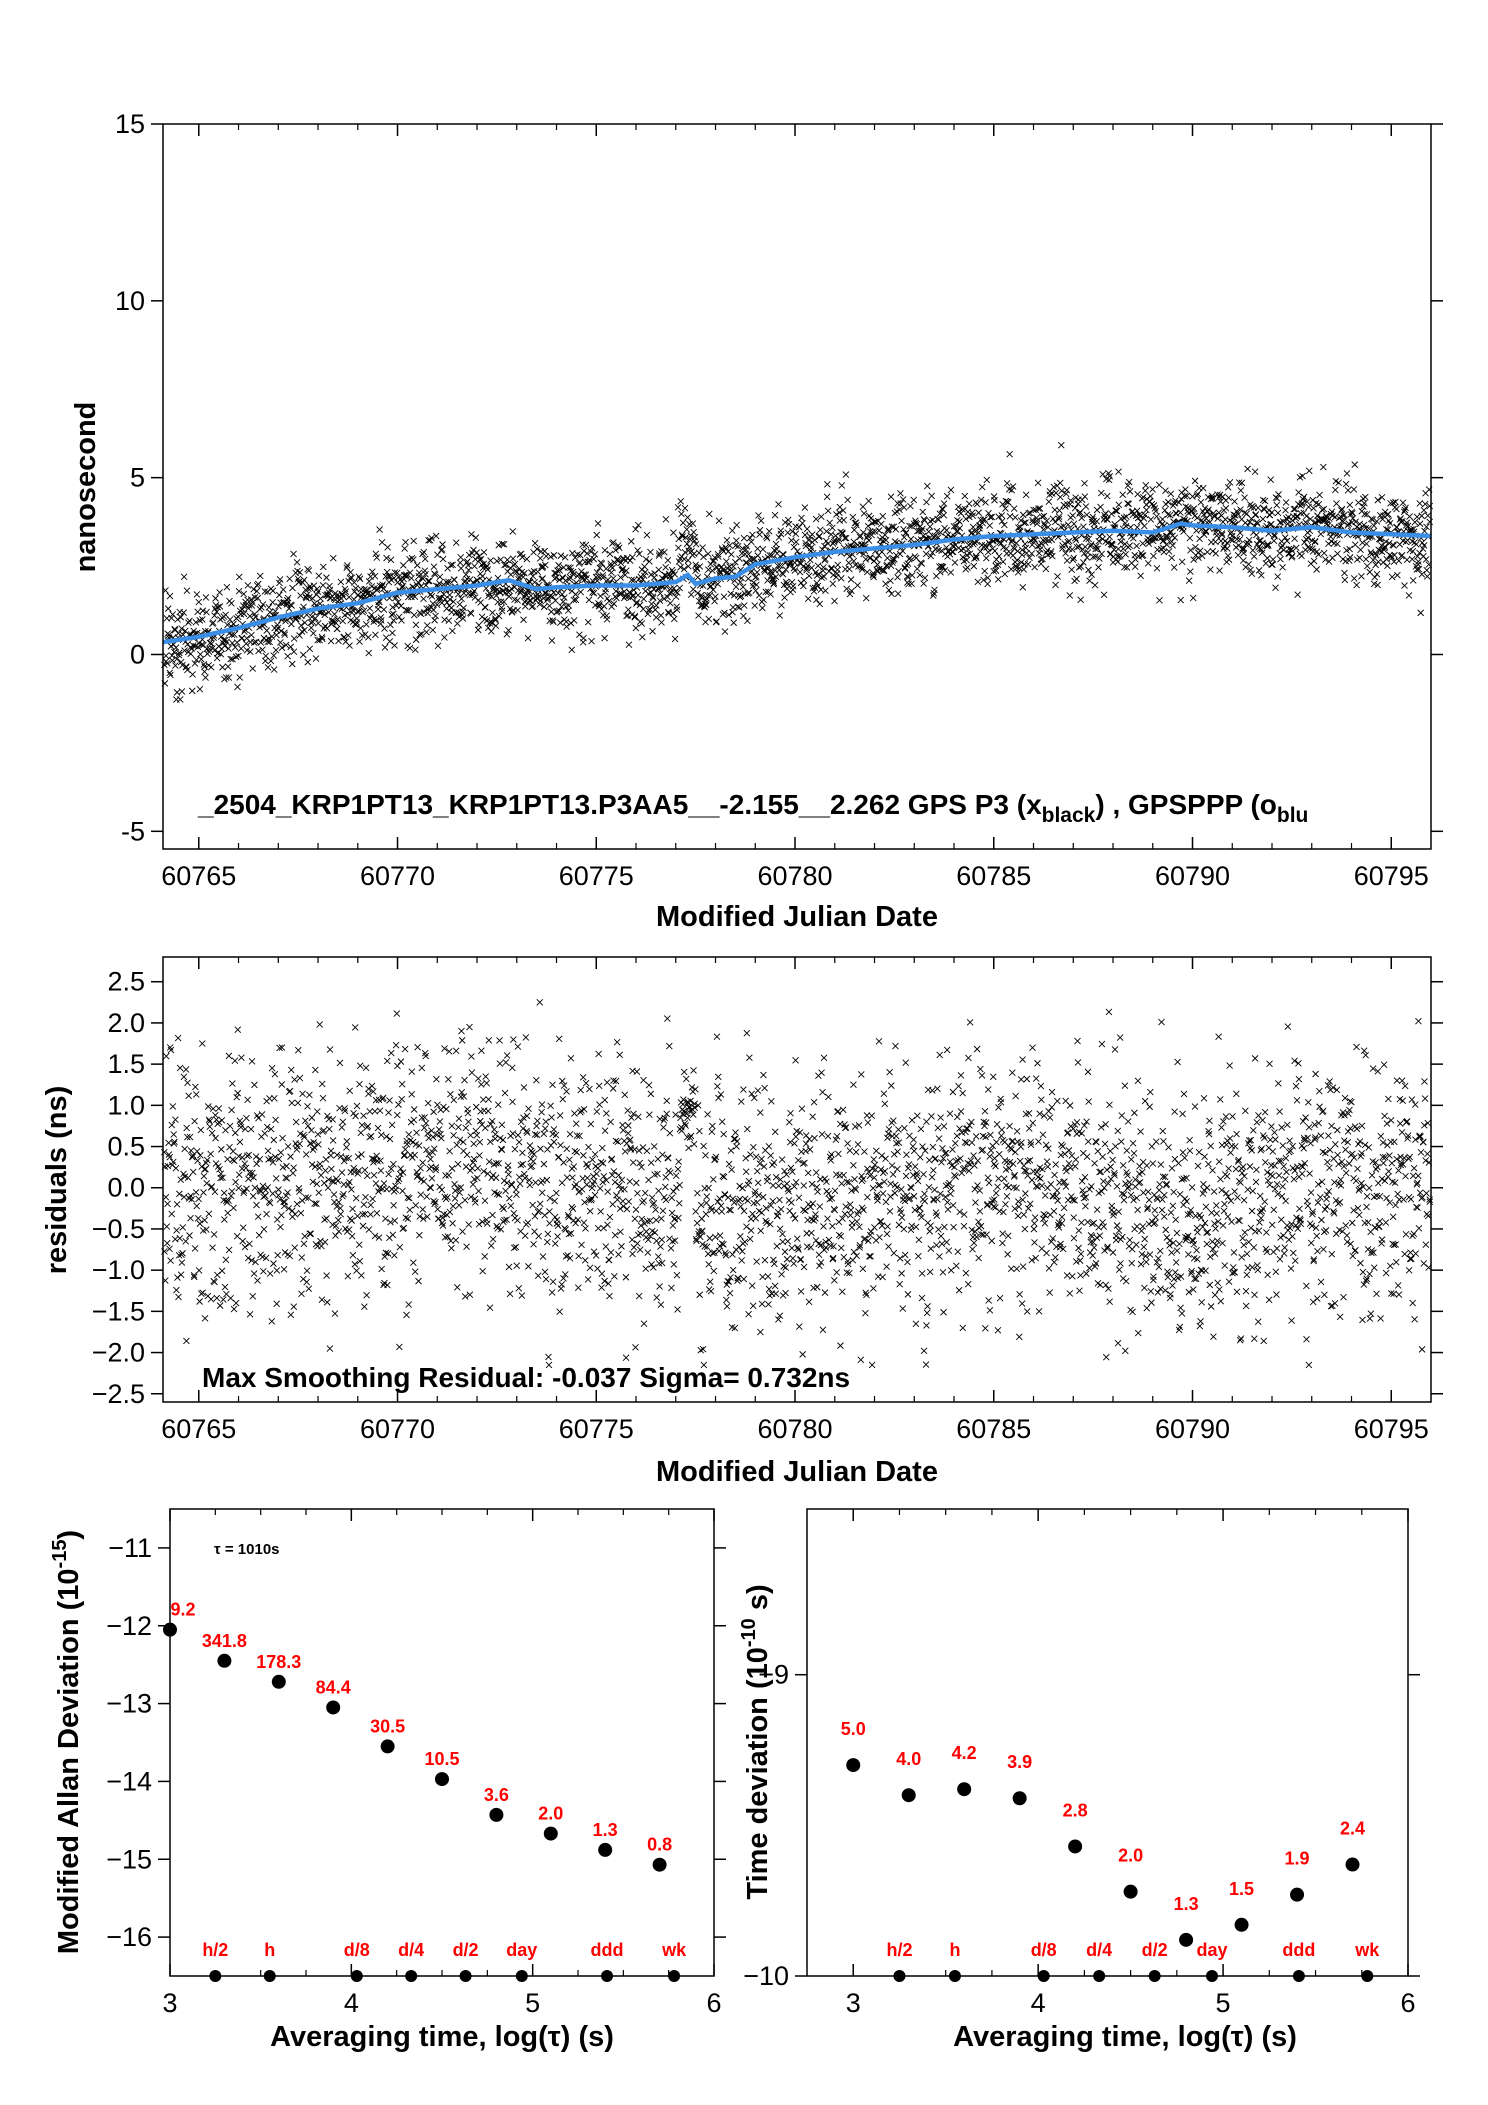 The height and width of the screenshot is (2105, 1488). What do you see at coordinates (133, 831) in the screenshot?
I see `y-tick-label: -5` at bounding box center [133, 831].